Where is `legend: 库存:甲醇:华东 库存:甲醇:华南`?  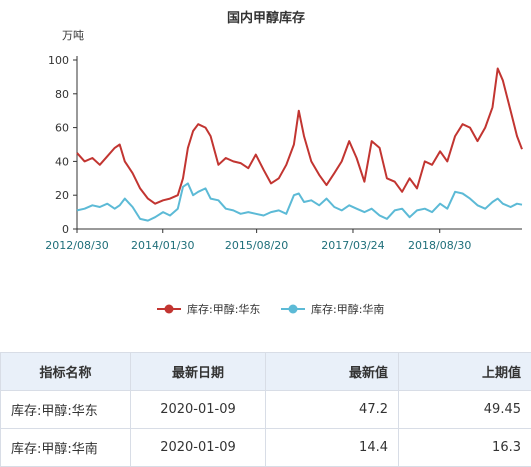
legend: 库存:甲醇:华东 库存:甲醇:华南 is located at coordinates (270, 309).